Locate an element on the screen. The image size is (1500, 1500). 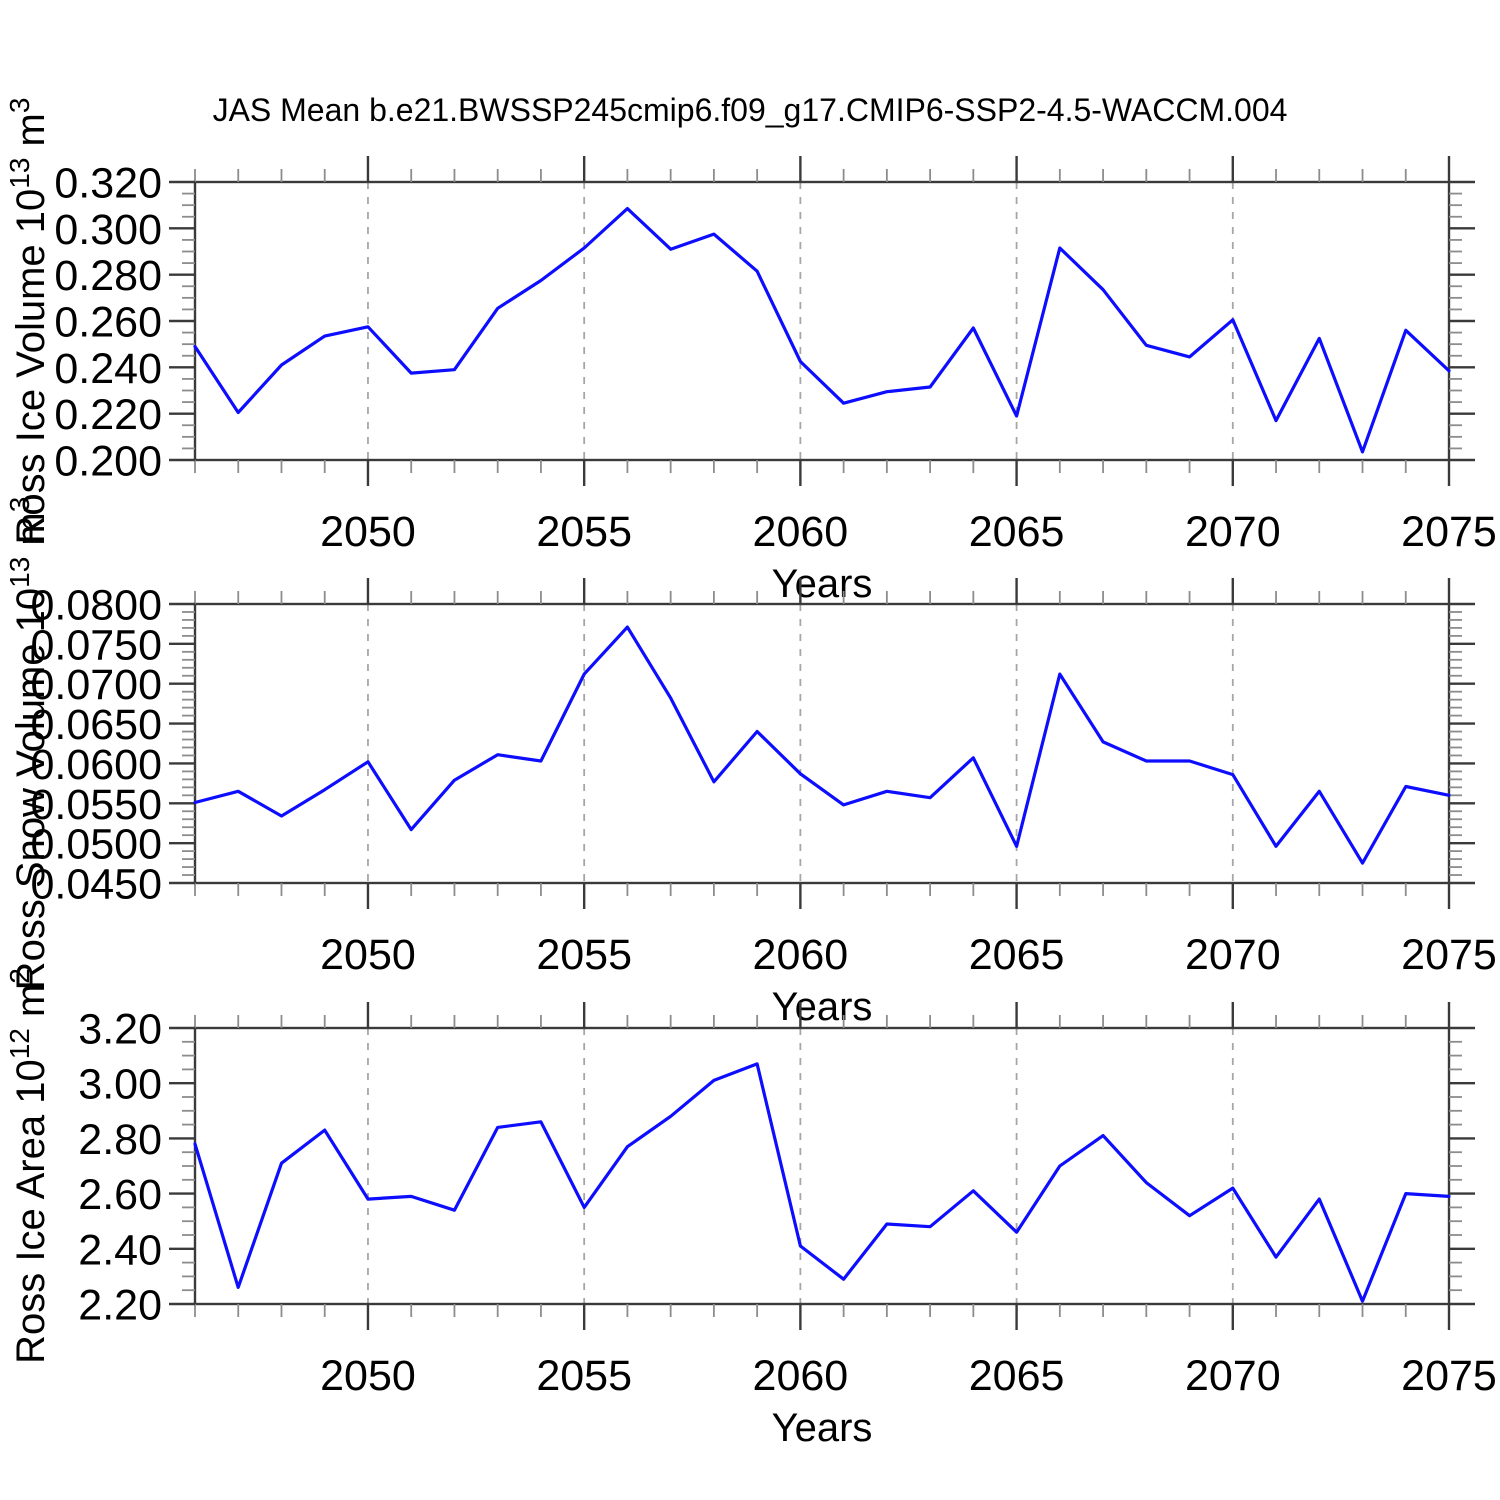
ross-ice-area-line is located at coordinates (822, 1182).